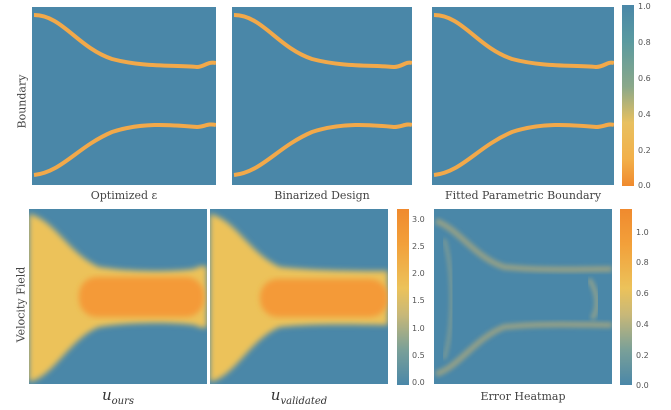  I want to click on cbar-err-tick-1: 0.8, so click(642, 262).